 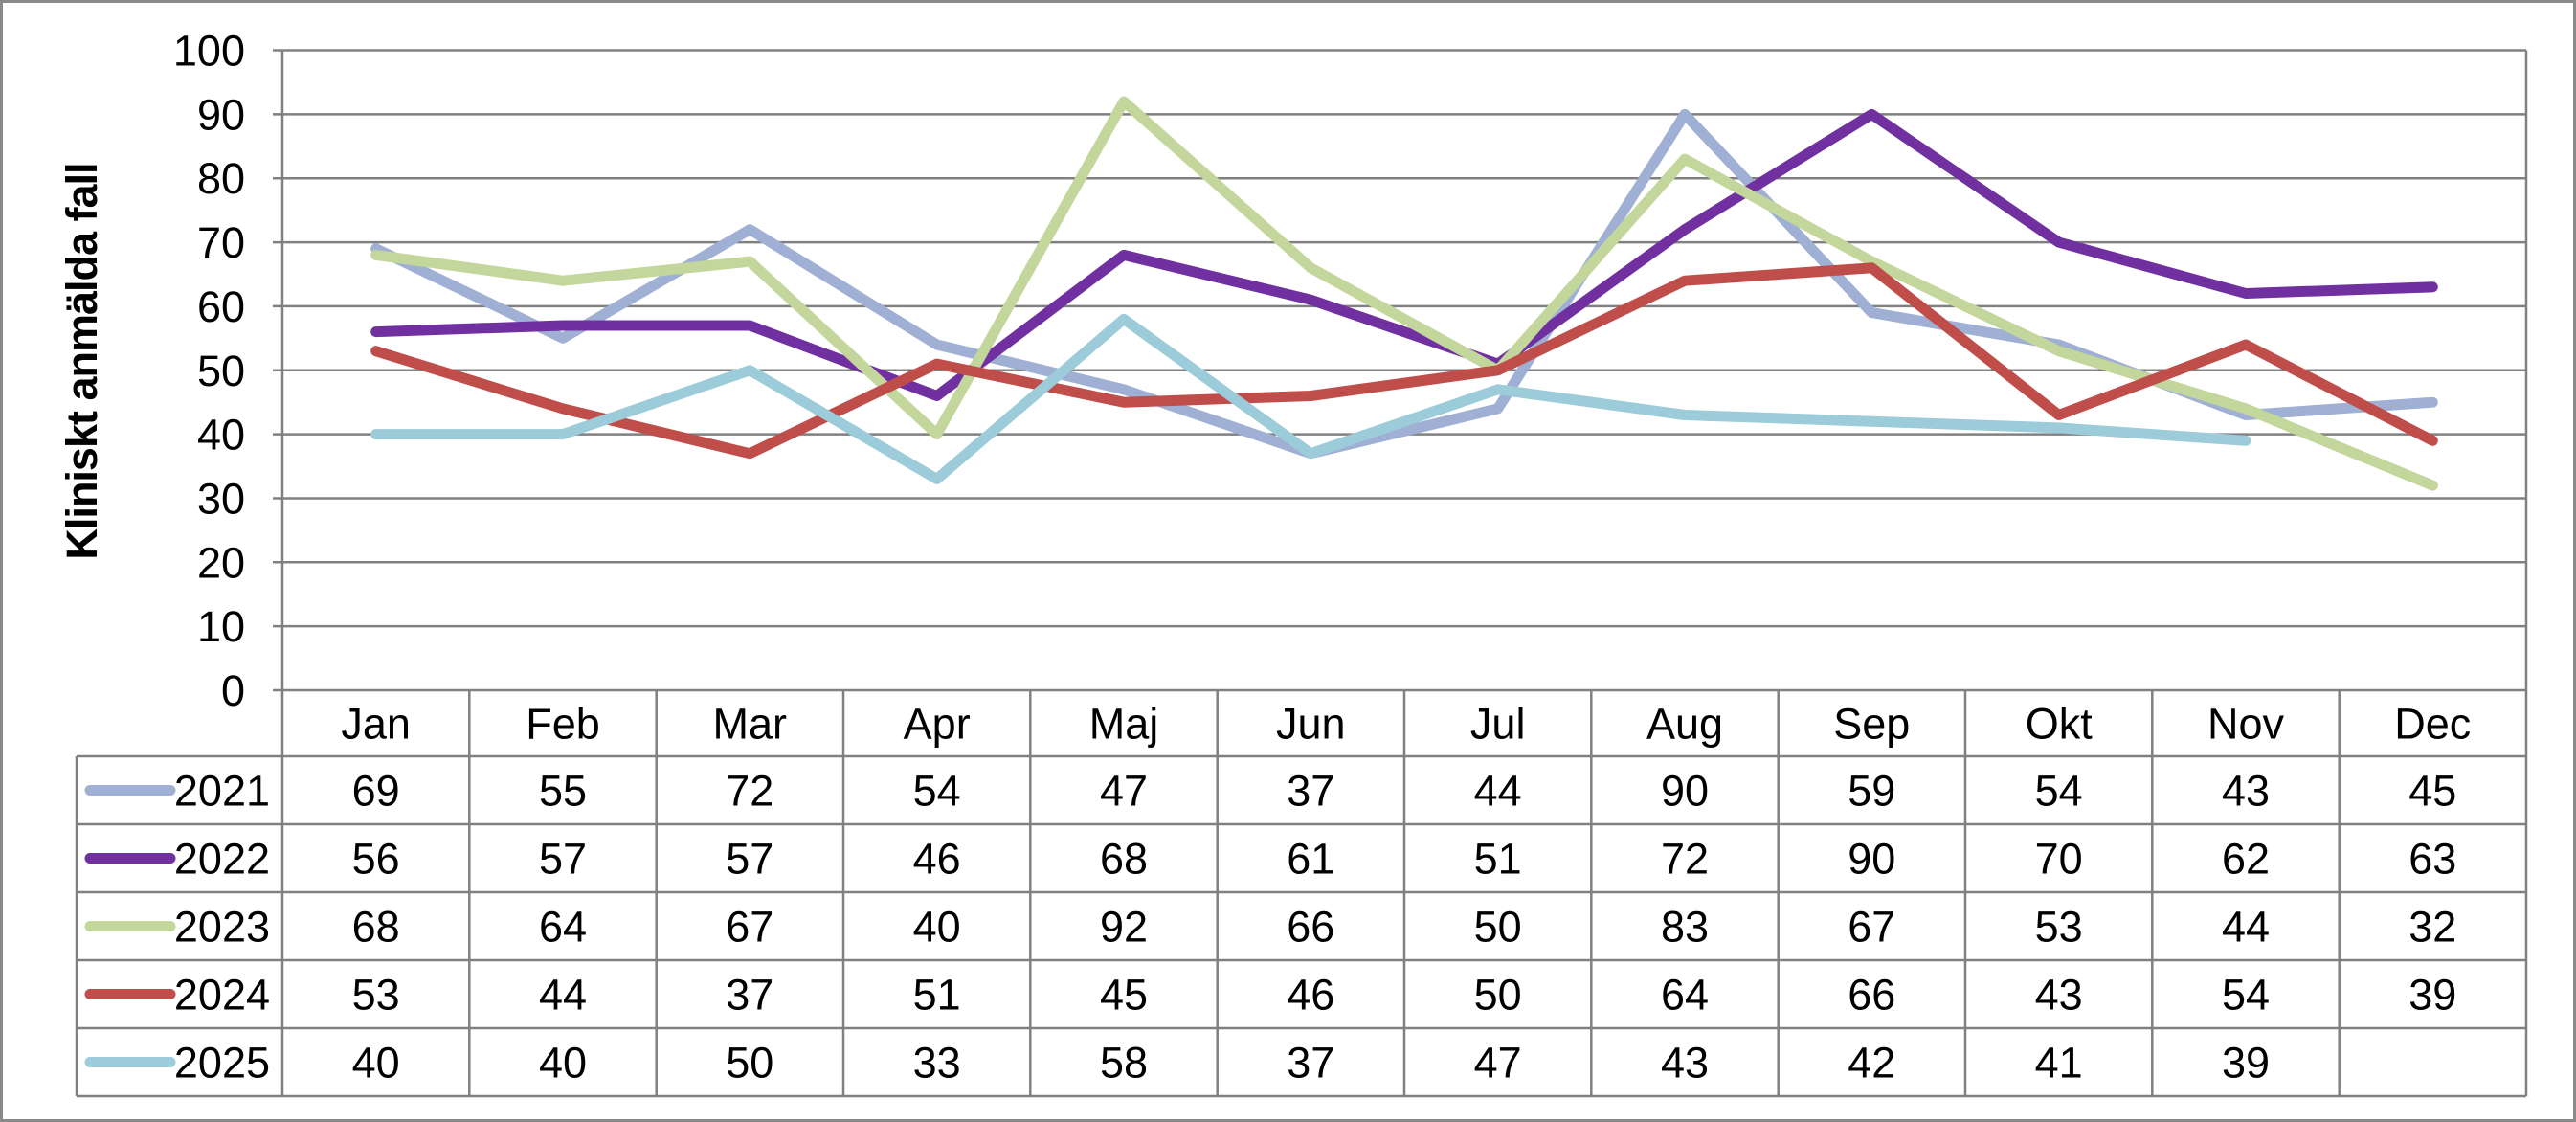 What do you see at coordinates (1311, 725) in the screenshot?
I see `svg-text: Jun` at bounding box center [1311, 725].